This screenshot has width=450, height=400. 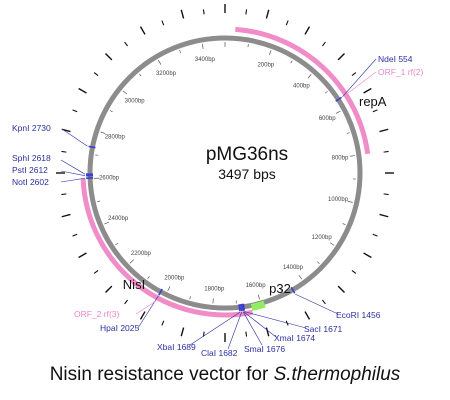 I want to click on bp-tick-label: 2600bp, so click(x=109, y=179).